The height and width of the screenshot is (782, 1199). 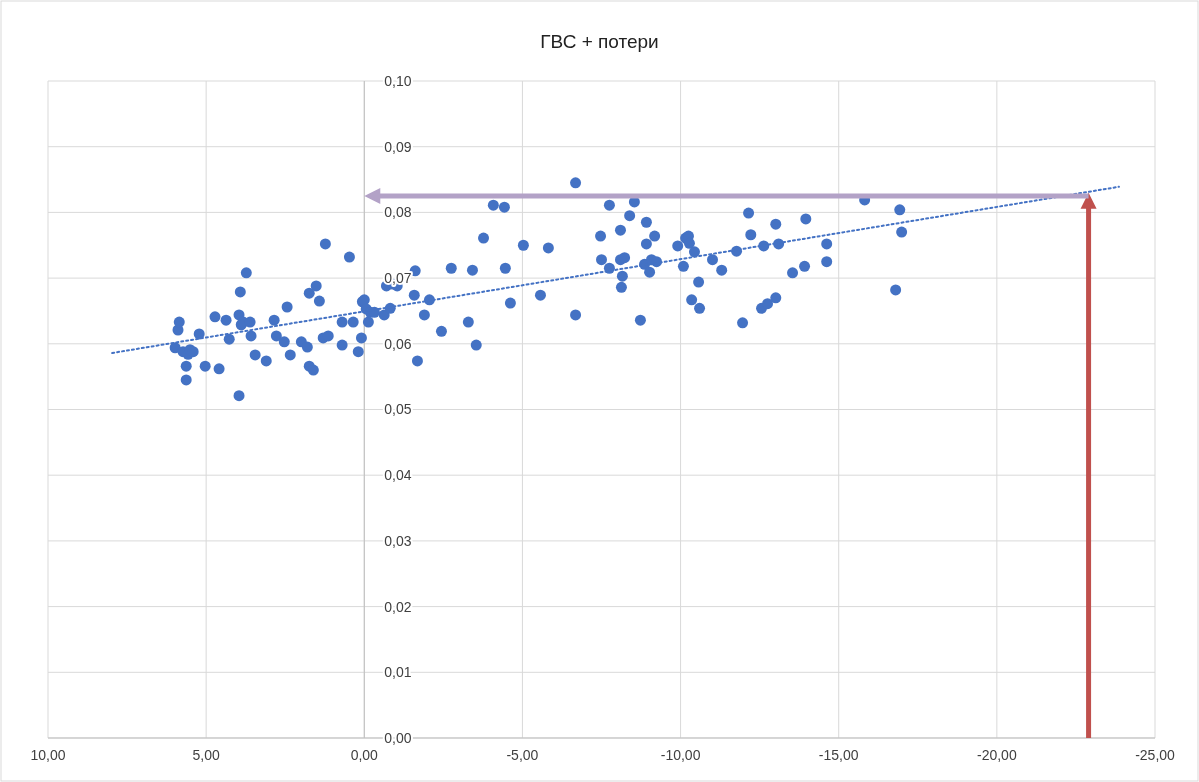 What do you see at coordinates (398, 606) in the screenshot?
I see `y-tick-label: 0,02` at bounding box center [398, 606].